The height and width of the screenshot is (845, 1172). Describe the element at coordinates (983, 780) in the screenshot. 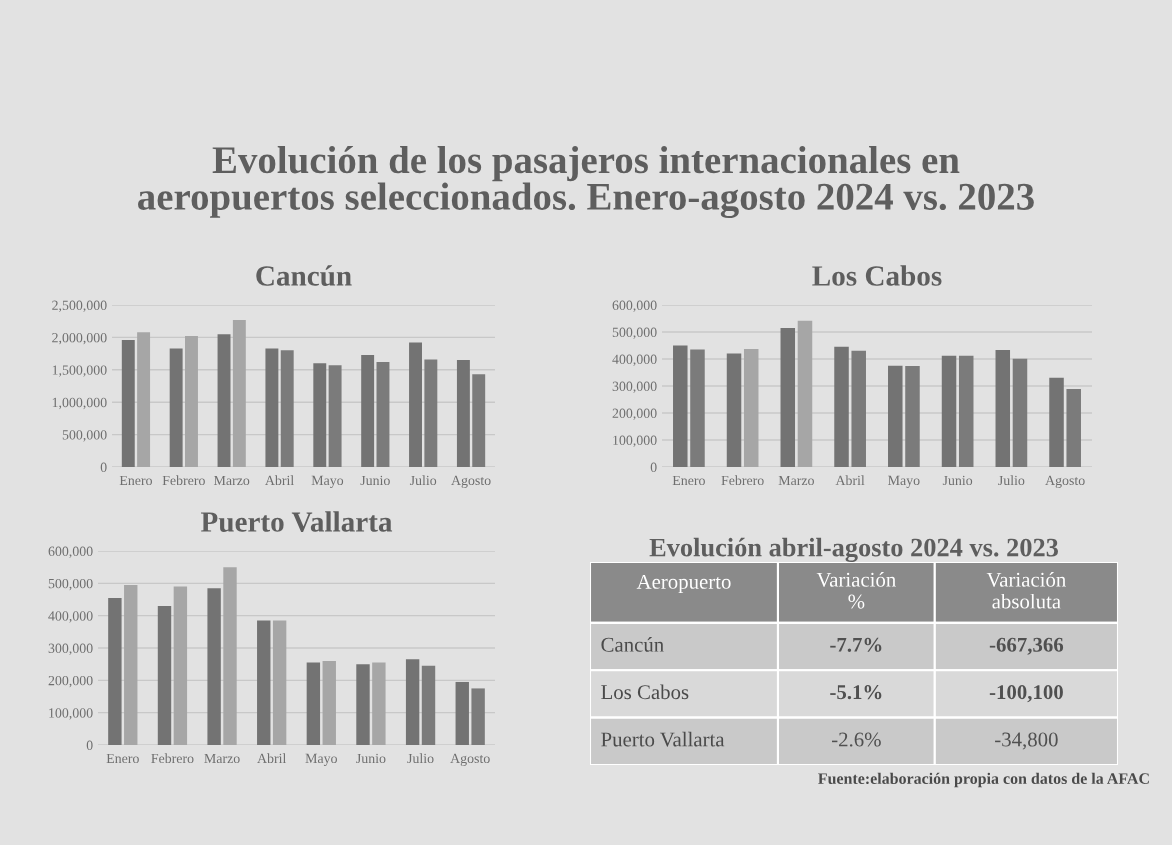

I see `source-note: Fuente:elaboración propia con datos de la AFAC` at that location.